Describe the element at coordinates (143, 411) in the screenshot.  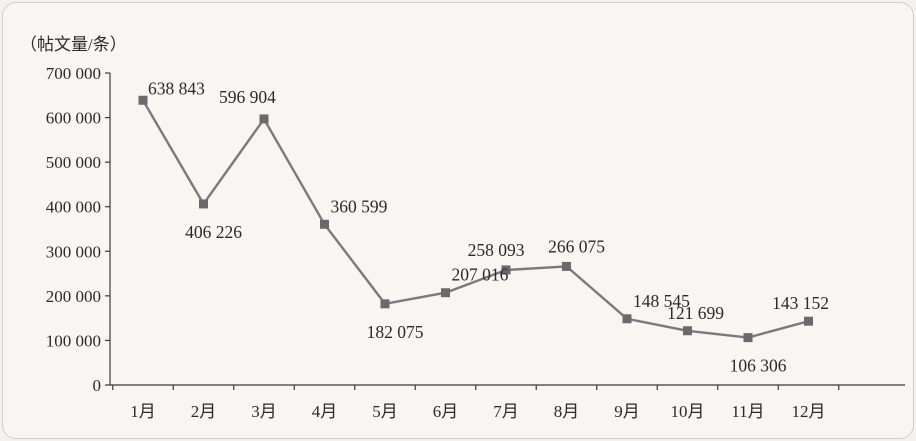
I see `x-tick-label: 1月` at that location.